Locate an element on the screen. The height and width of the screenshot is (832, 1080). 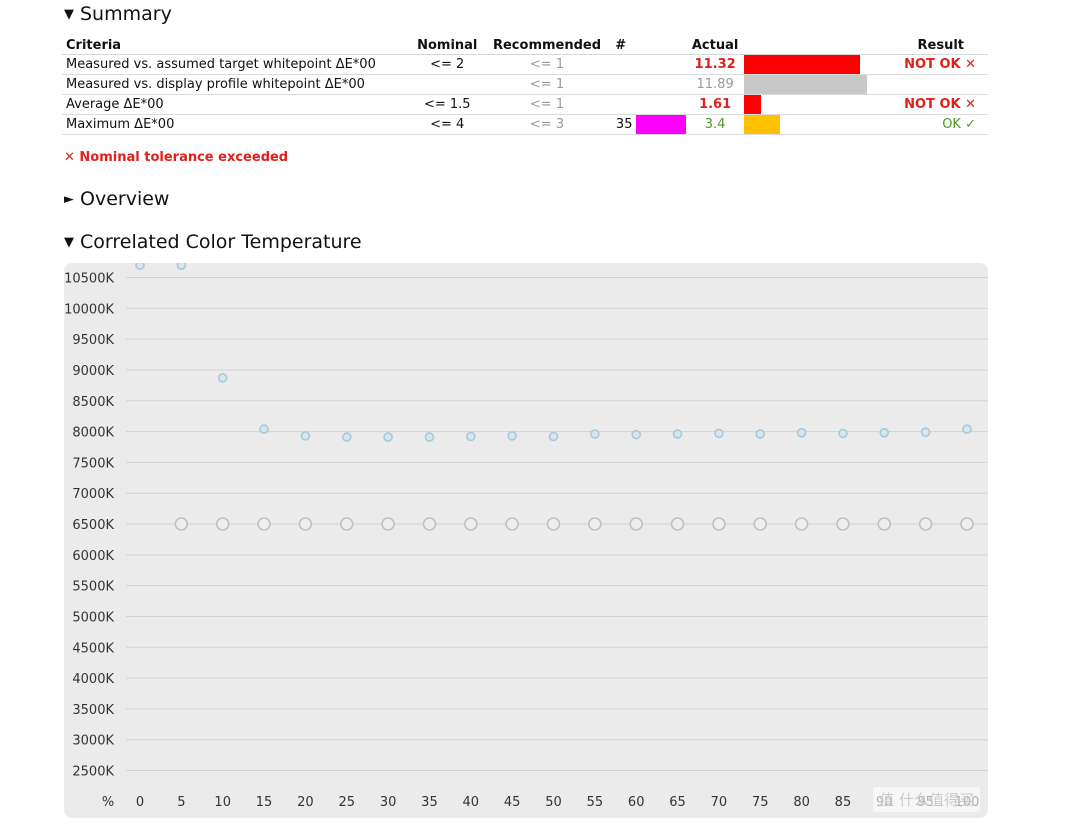
triangle-down-icon: ▼ is located at coordinates (69, 14).